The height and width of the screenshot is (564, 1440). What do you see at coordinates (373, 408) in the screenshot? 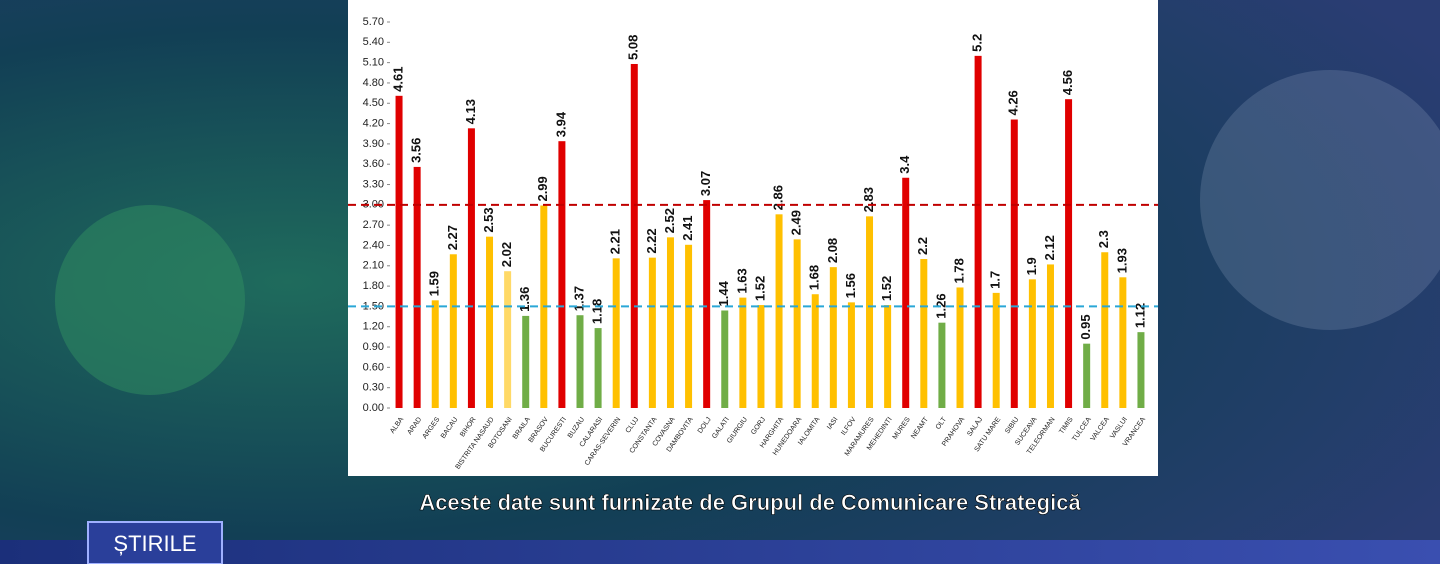
I see `y-tick-label: 0.00` at bounding box center [373, 408].